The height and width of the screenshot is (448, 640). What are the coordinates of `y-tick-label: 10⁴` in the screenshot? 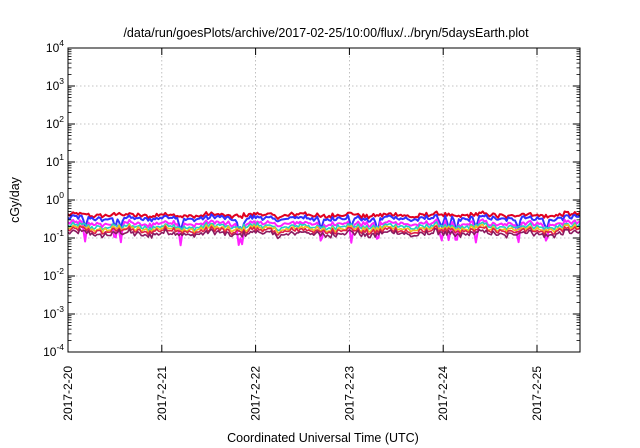 It's located at (55, 46).